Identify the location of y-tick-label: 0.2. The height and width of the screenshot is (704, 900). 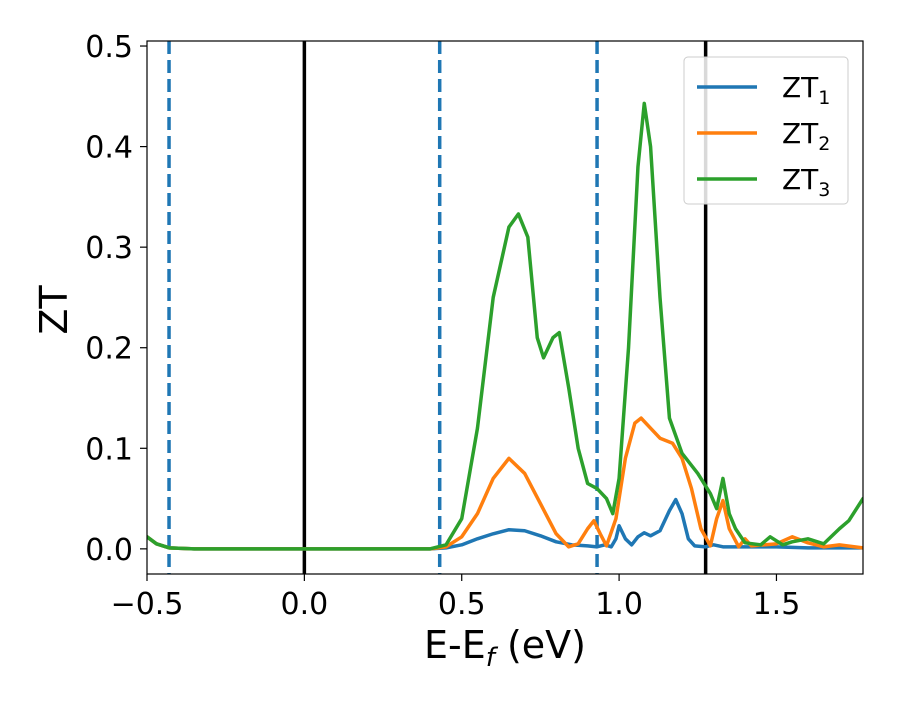
(109, 349).